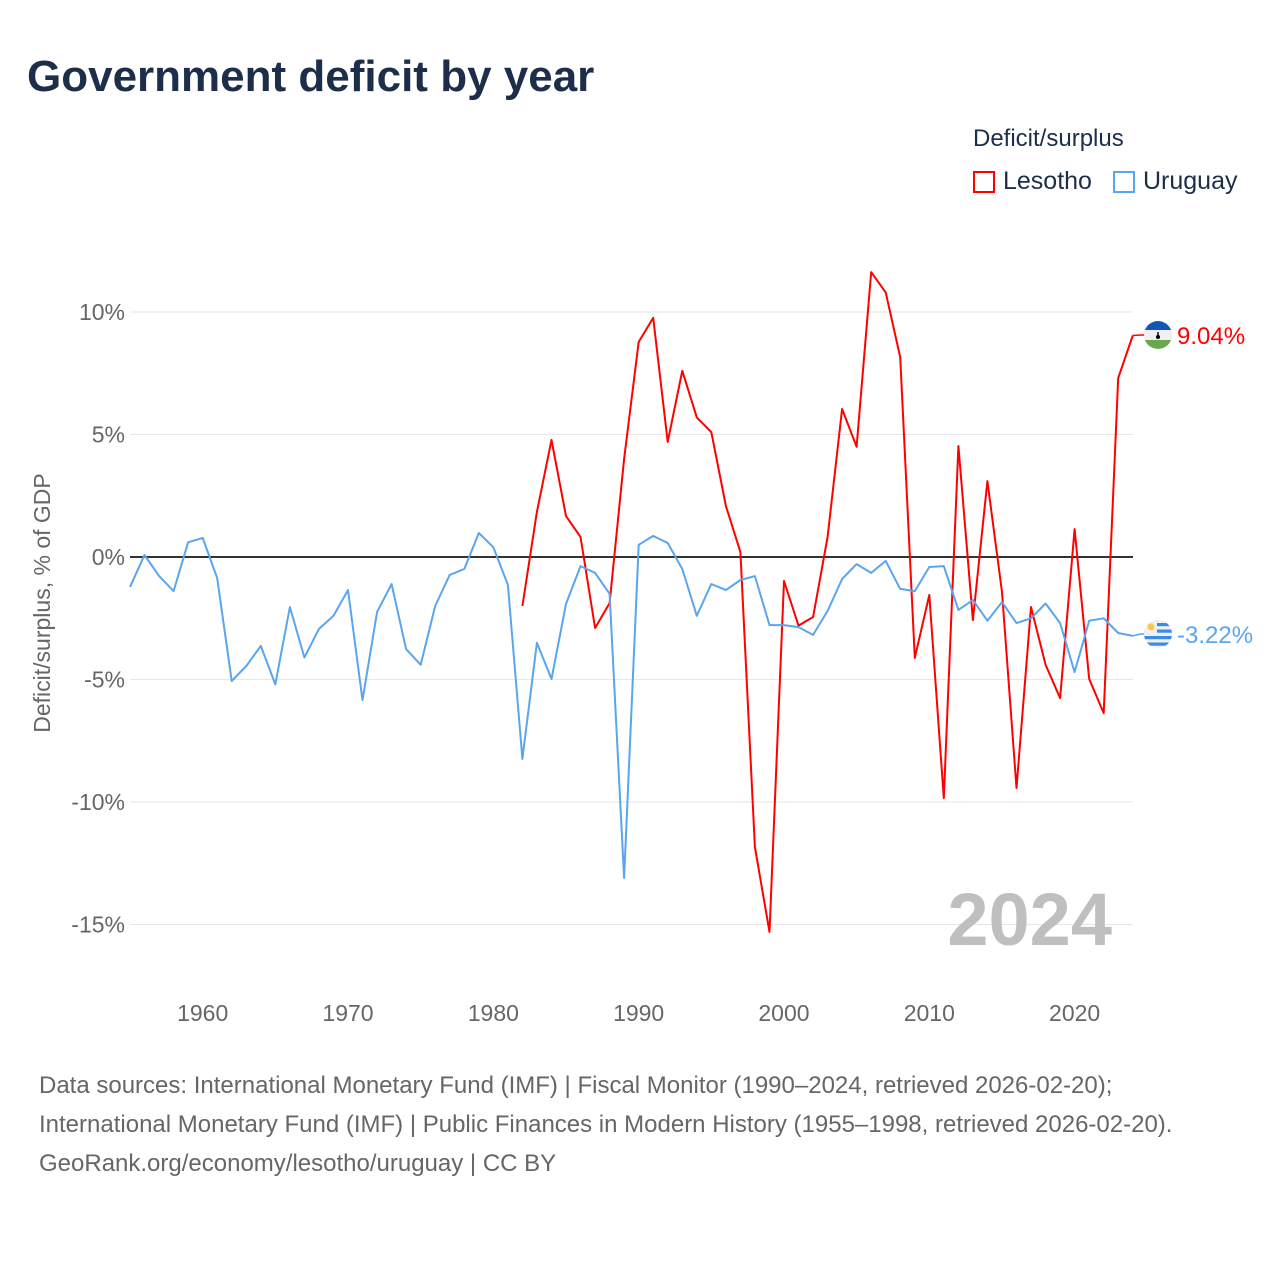 The image size is (1280, 1280). I want to click on x-tick-label: 2020, so click(1074, 1013).